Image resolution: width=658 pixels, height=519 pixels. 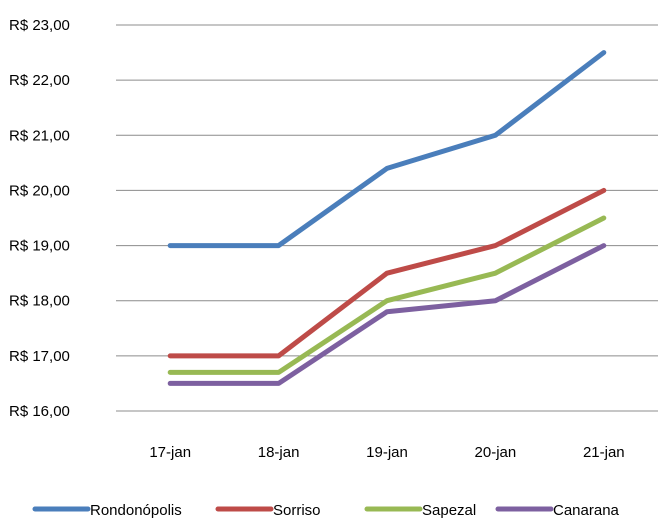 I want to click on x-tick-label: 18-jan, so click(x=279, y=452).